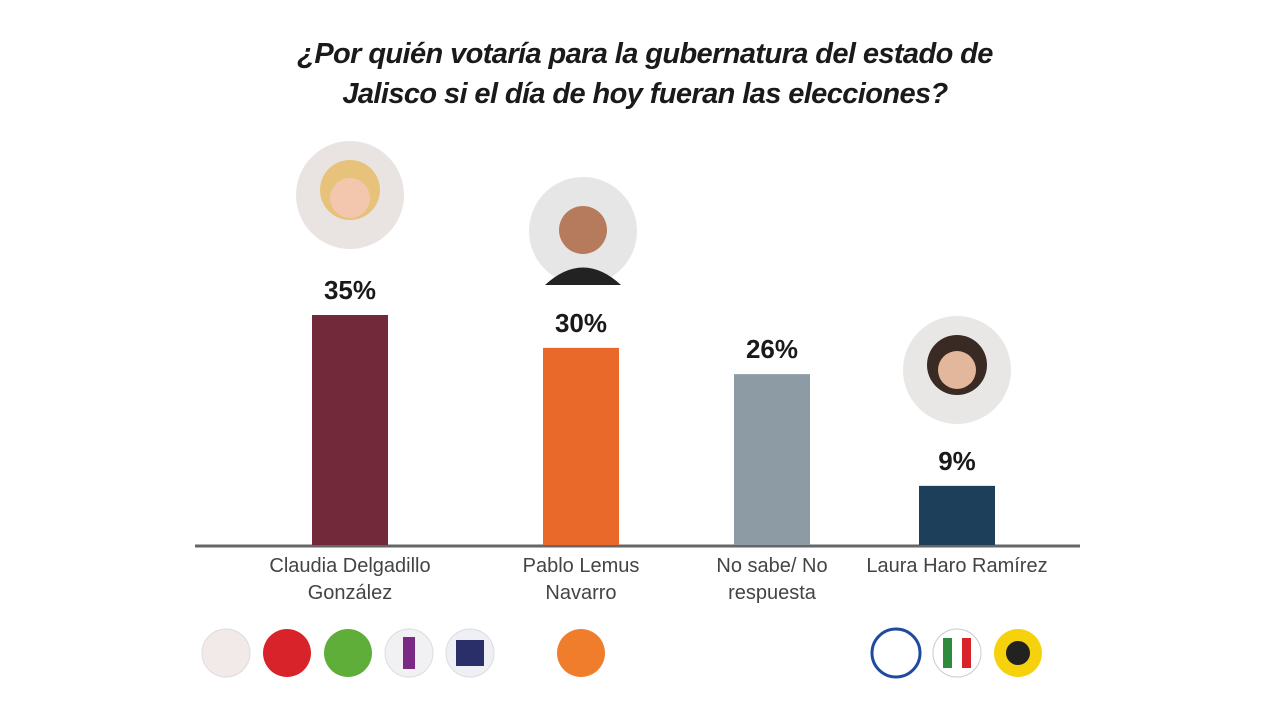 The height and width of the screenshot is (720, 1280). I want to click on value-label: 9%, so click(957, 461).